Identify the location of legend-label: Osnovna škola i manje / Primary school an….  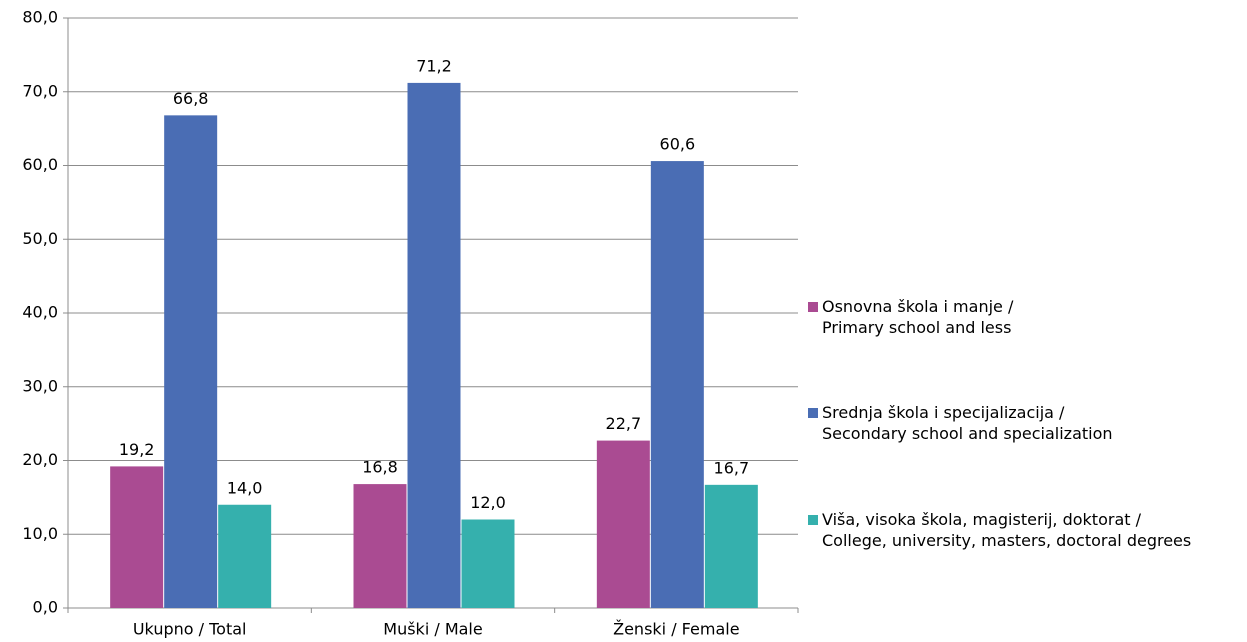
(918, 317).